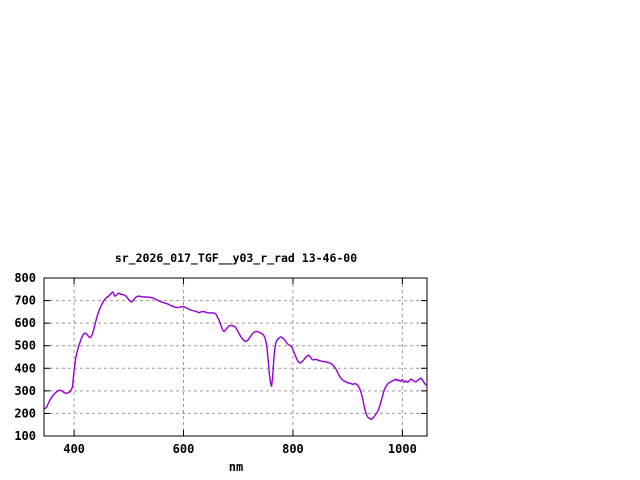  I want to click on y-tick-label: 500, so click(25, 346).